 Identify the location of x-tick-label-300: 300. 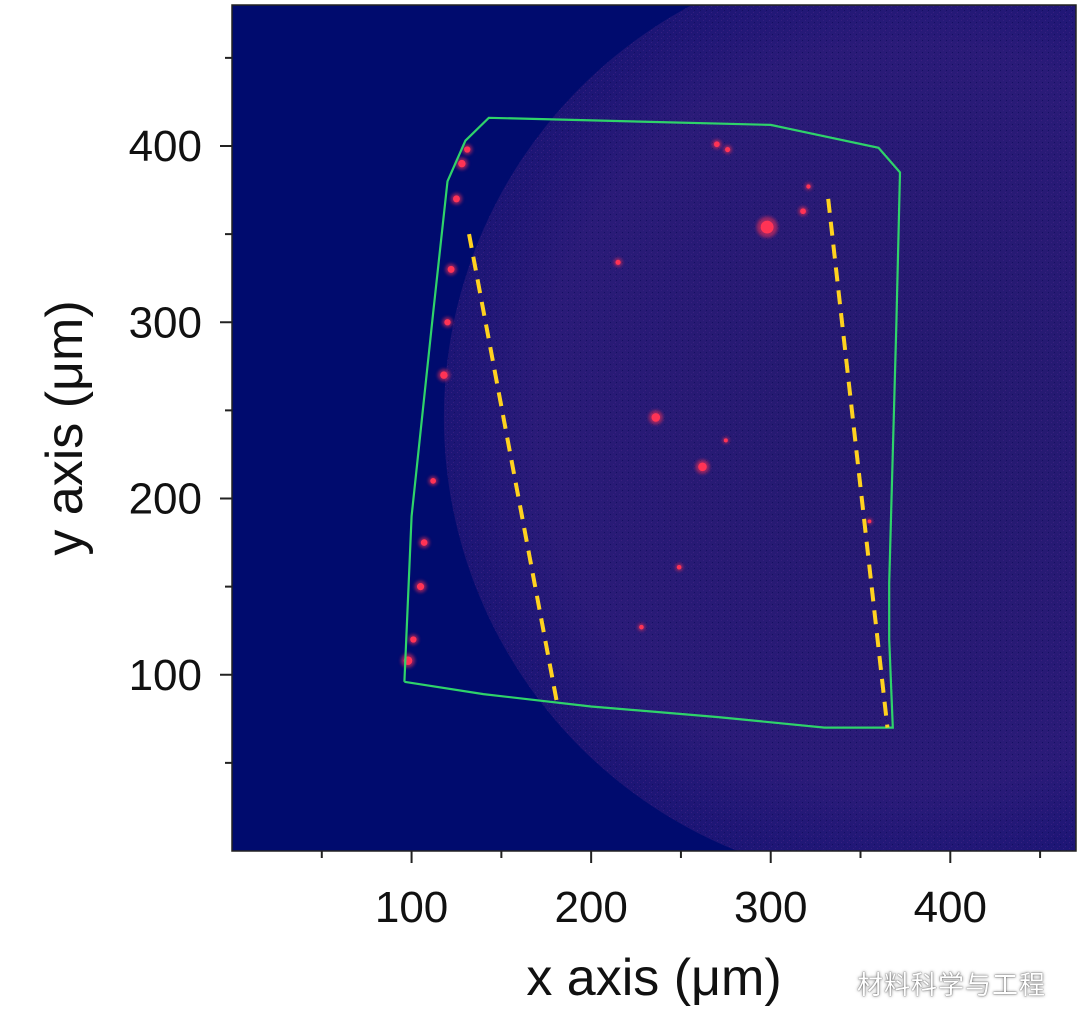
(770, 907).